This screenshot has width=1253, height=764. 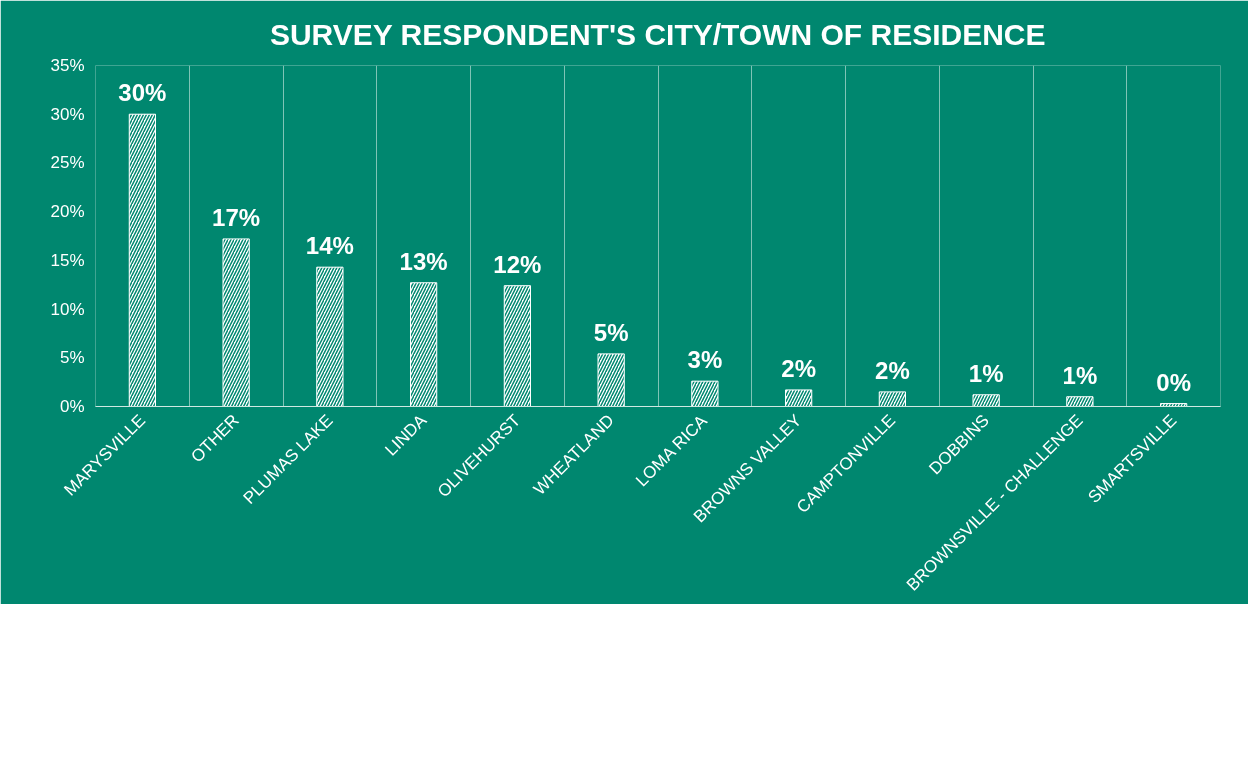 I want to click on chart-title: SURVEY RESPONDENT'S CITY/TOWN OF RESIDENCE, so click(x=657, y=34).